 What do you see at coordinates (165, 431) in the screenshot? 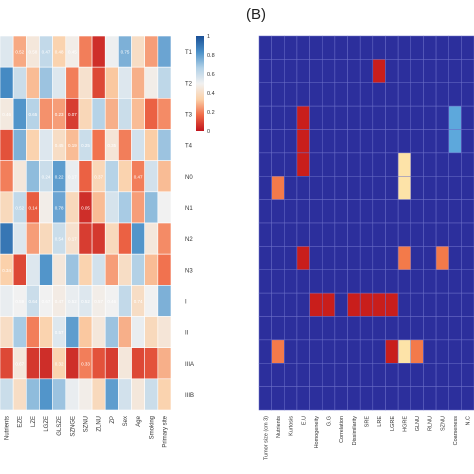
I see `column-label: Primary site` at bounding box center [165, 431].